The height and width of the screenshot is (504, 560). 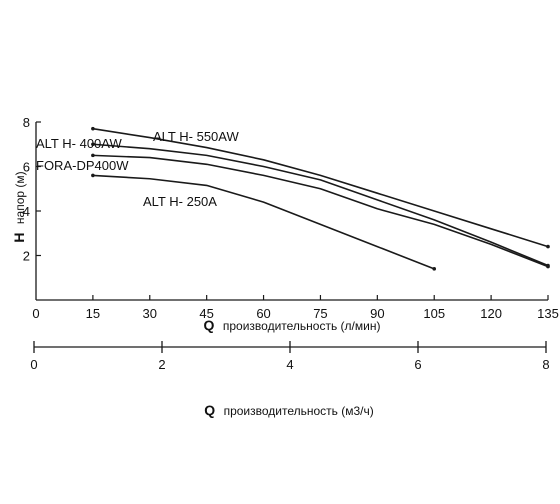 What do you see at coordinates (491, 313) in the screenshot?
I see `x-tick-label: 120` at bounding box center [491, 313].